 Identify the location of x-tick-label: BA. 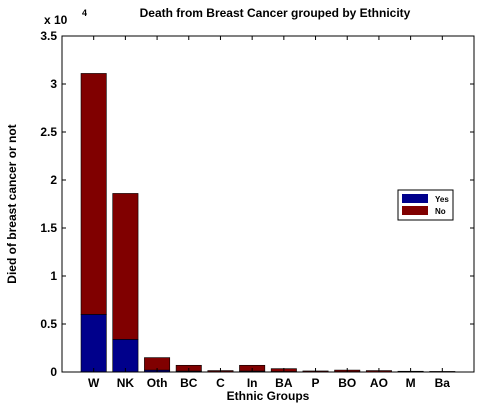
(284, 383).